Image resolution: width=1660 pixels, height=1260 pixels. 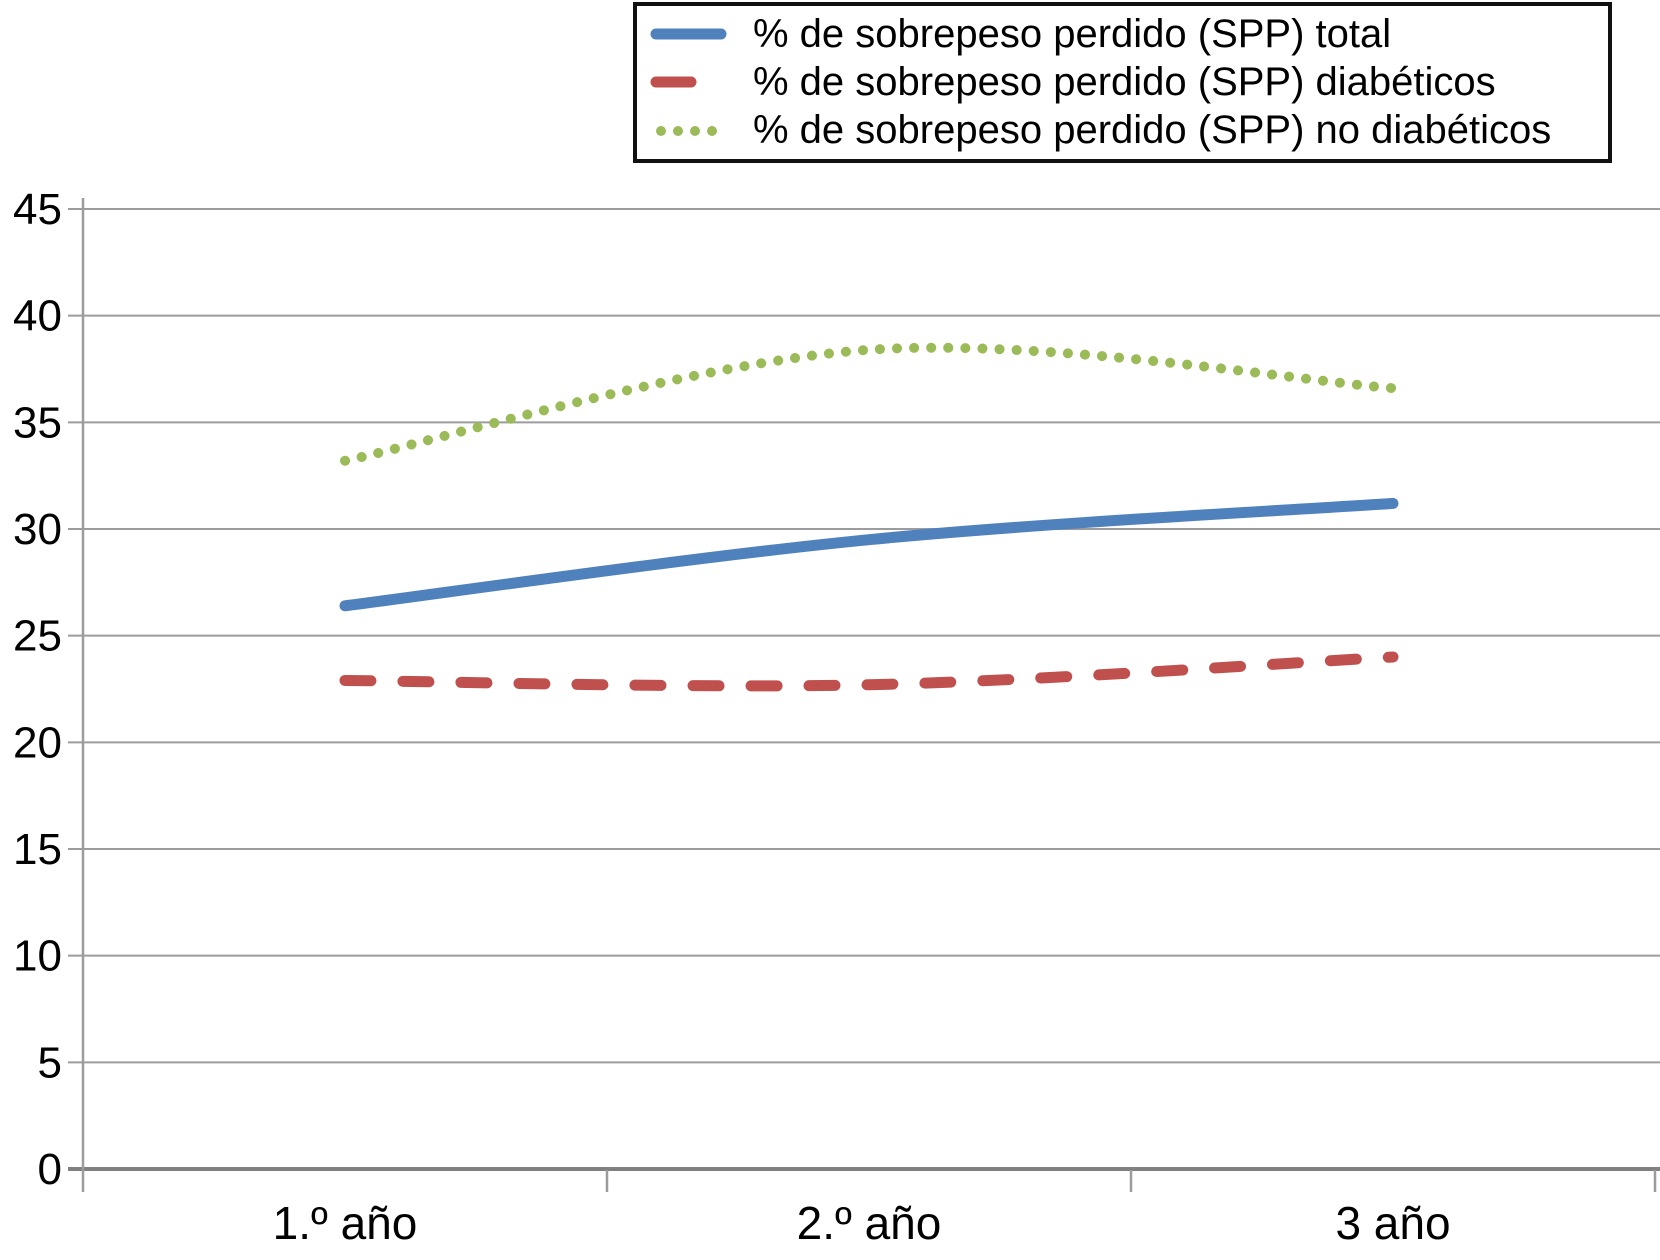 What do you see at coordinates (37, 529) in the screenshot?
I see `y-tick-label: 30` at bounding box center [37, 529].